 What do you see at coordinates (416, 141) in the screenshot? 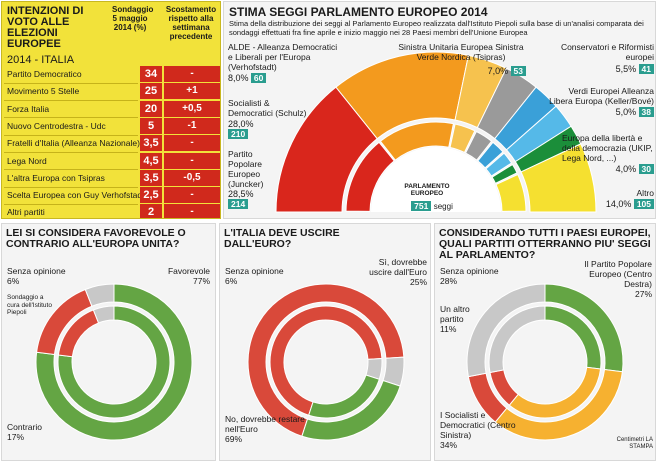
I see `seats-inner-slice-sd` at bounding box center [416, 141].